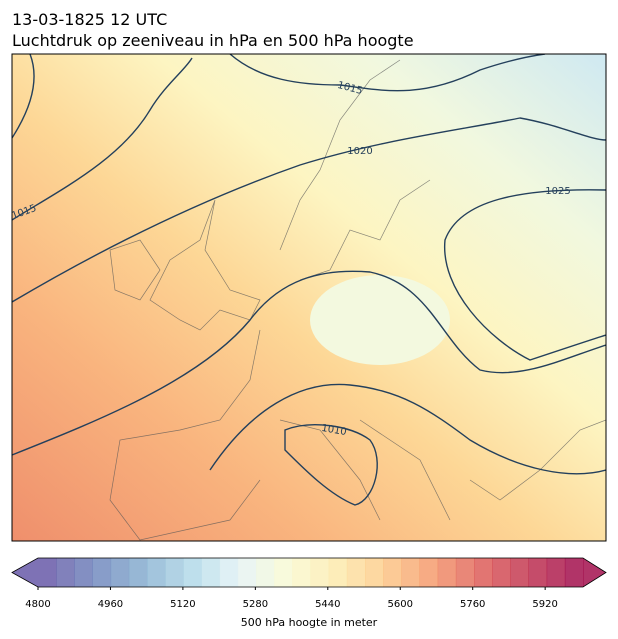 The image size is (618, 639). What do you see at coordinates (309, 622) in the screenshot?
I see `colorbar-label: 500 hPa hoogte in meter` at bounding box center [309, 622].